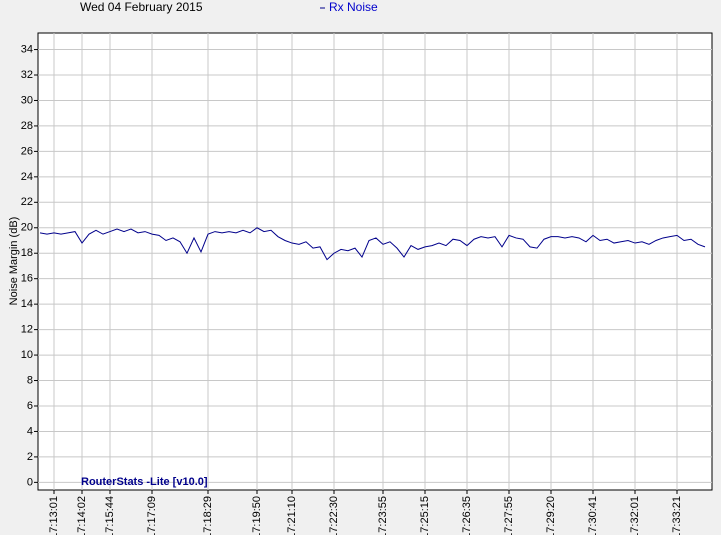  What do you see at coordinates (54, 515) in the screenshot?
I see `x-tick-label: 17:13:01` at bounding box center [54, 515].